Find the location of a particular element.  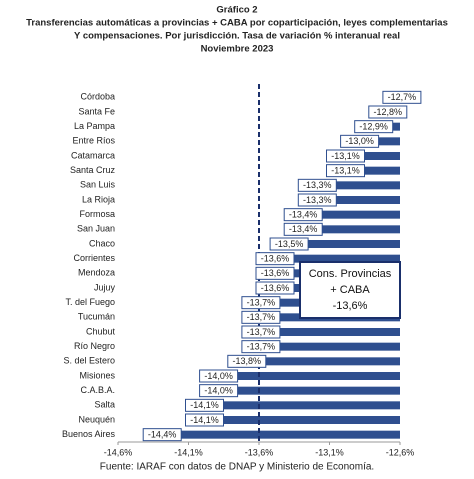

x-tick-label: -13,6% is located at coordinates (259, 452).